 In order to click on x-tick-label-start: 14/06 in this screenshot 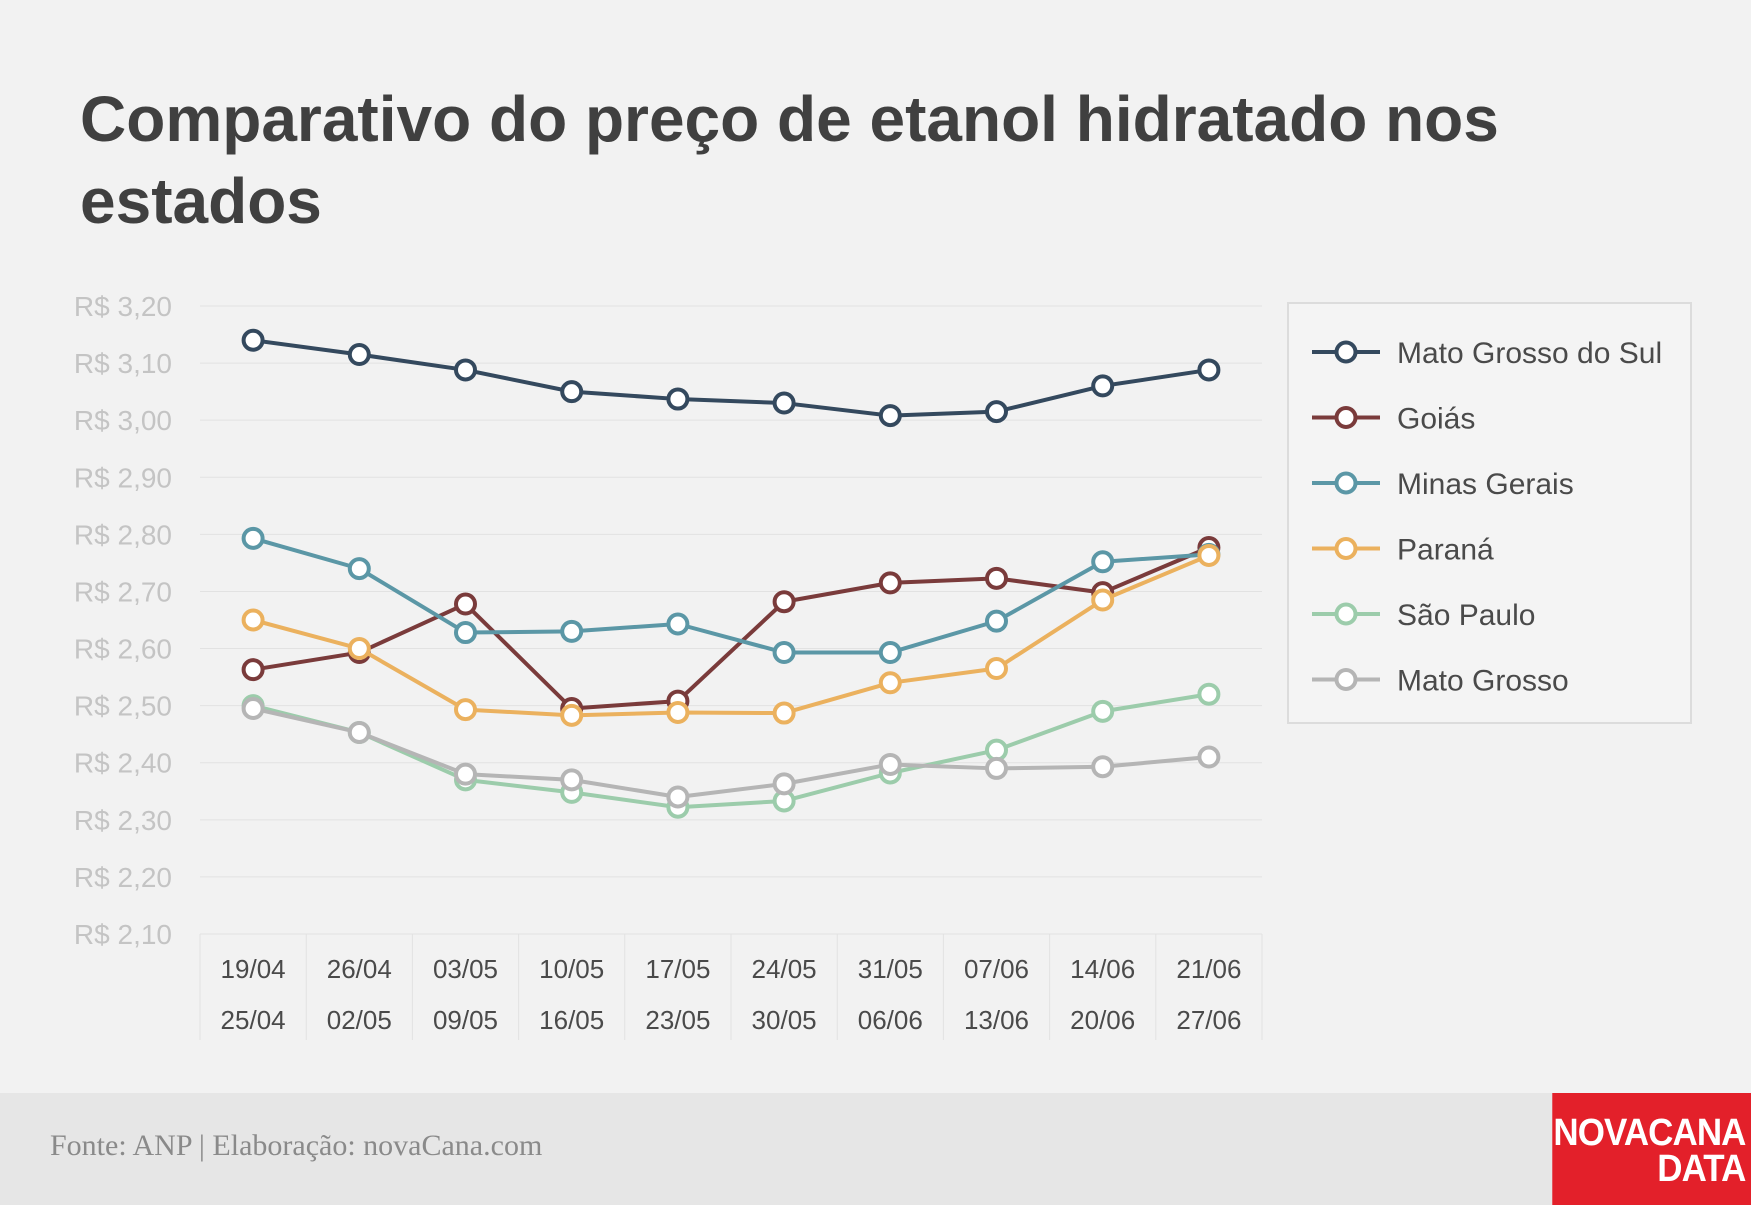, I will do `click(1102, 969)`.